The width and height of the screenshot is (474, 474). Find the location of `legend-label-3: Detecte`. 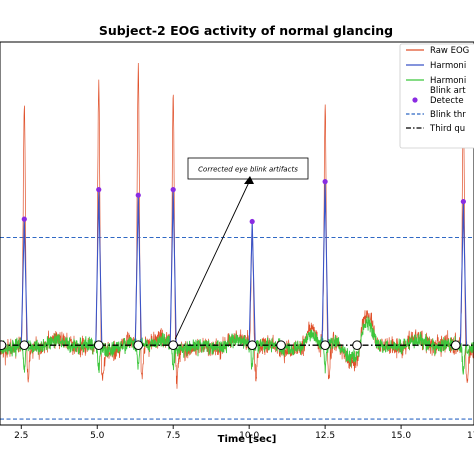

legend-label-3: Detecte is located at coordinates (447, 101).